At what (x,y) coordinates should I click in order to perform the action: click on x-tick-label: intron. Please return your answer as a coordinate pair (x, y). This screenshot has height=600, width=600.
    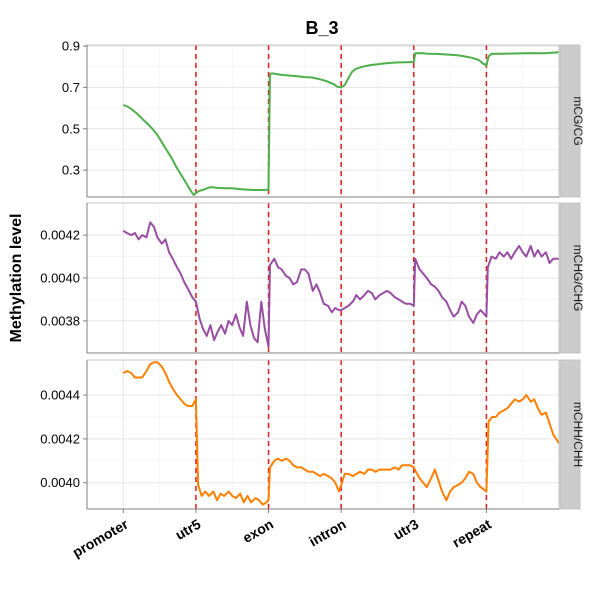
    Looking at the image, I should click on (327, 533).